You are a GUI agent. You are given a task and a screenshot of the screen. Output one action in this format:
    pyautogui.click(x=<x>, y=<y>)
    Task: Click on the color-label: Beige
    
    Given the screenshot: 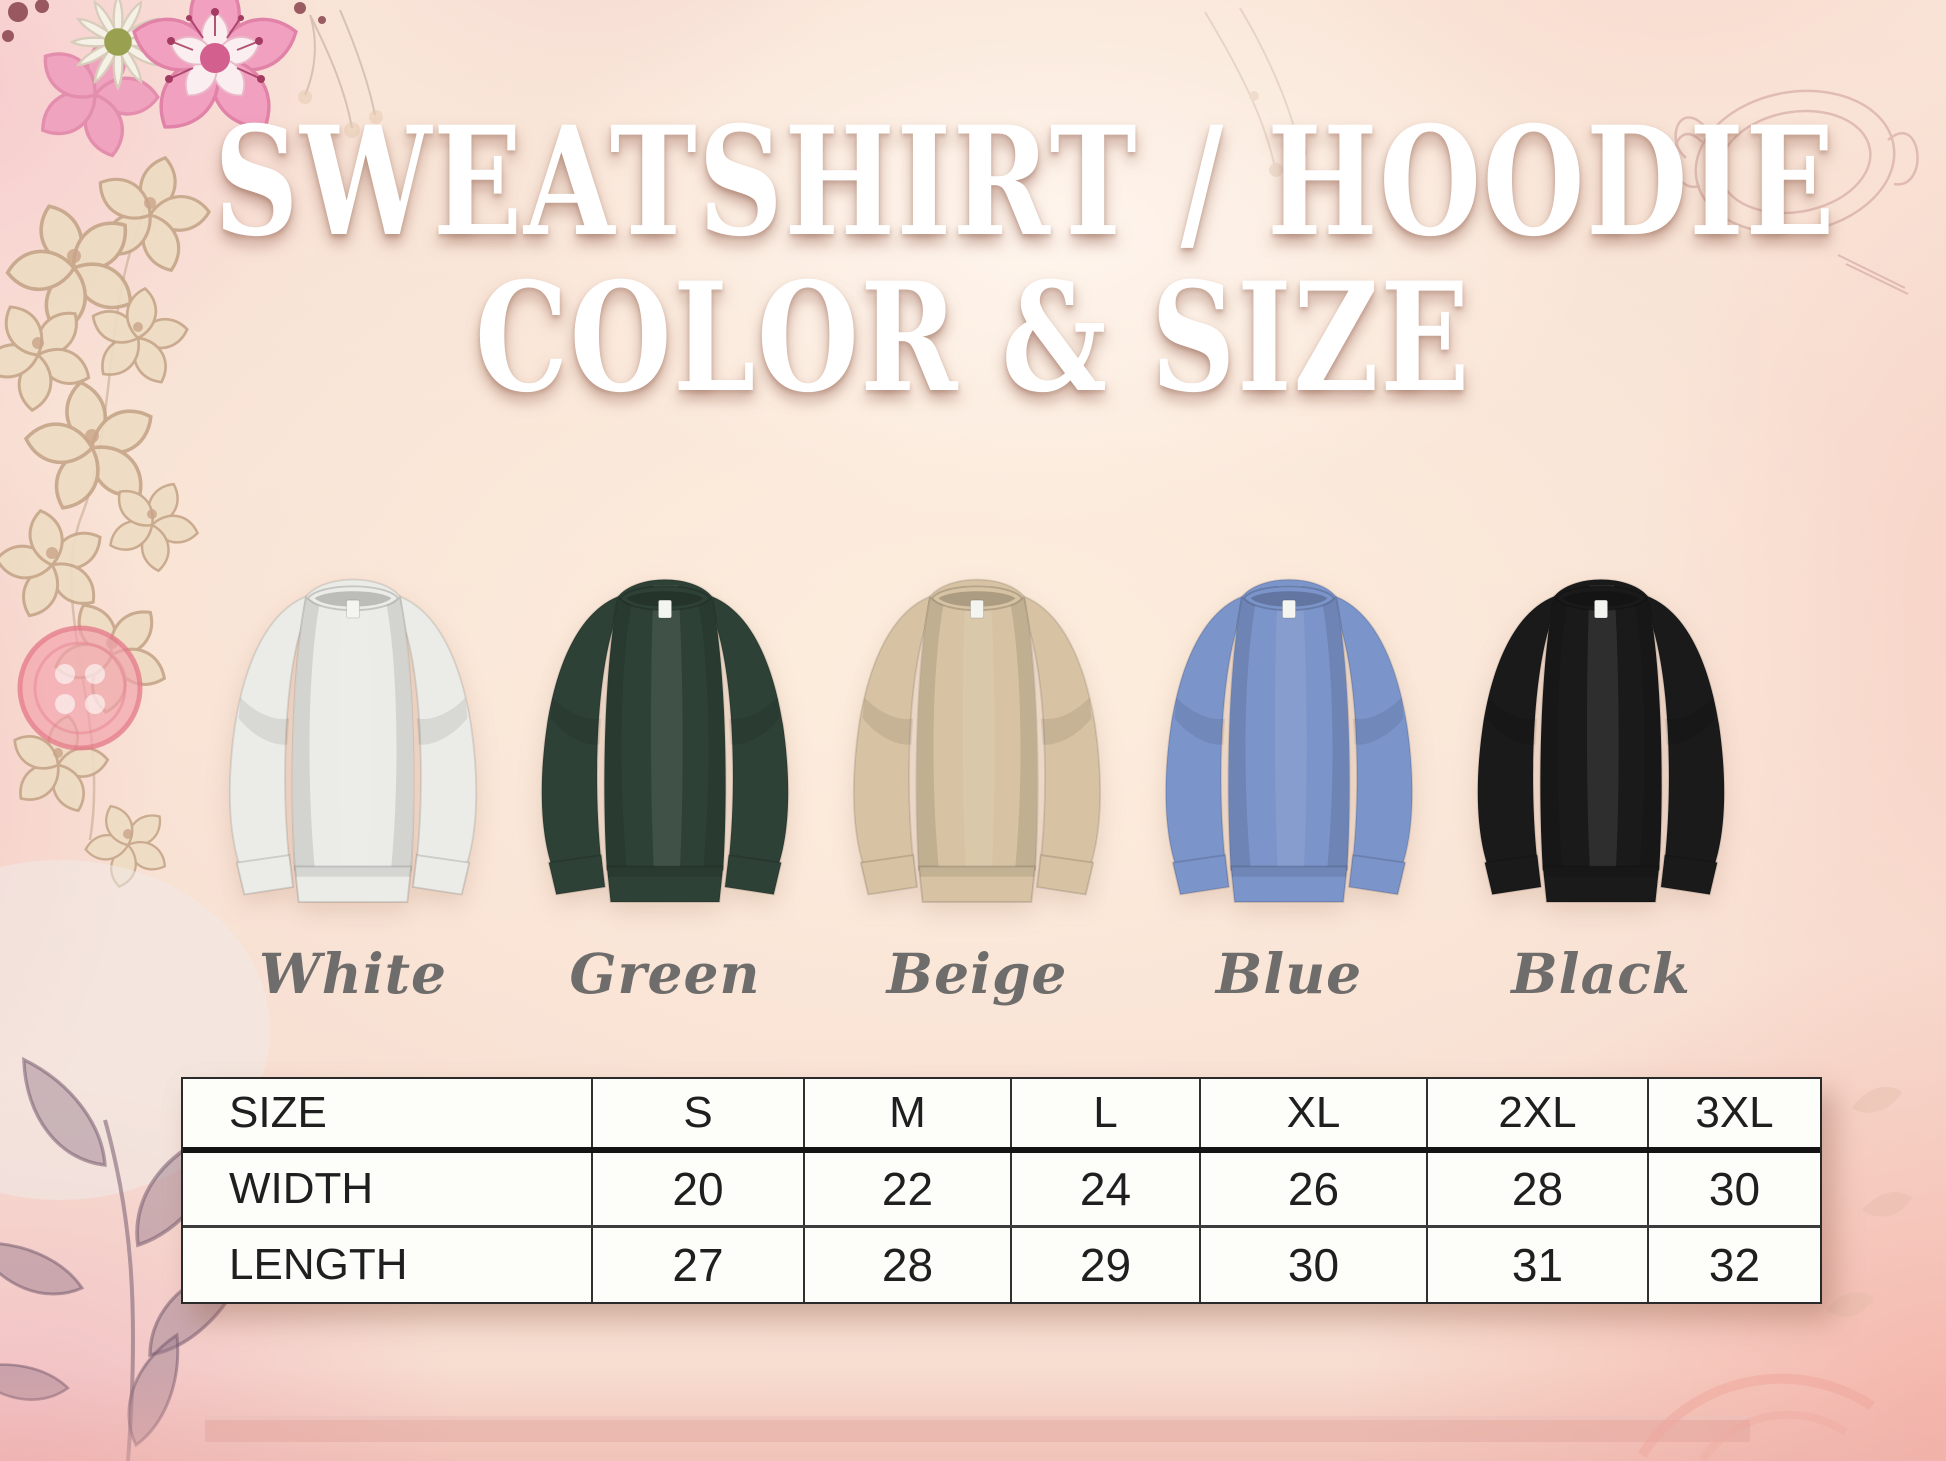 What is the action you would take?
    pyautogui.click(x=977, y=973)
    